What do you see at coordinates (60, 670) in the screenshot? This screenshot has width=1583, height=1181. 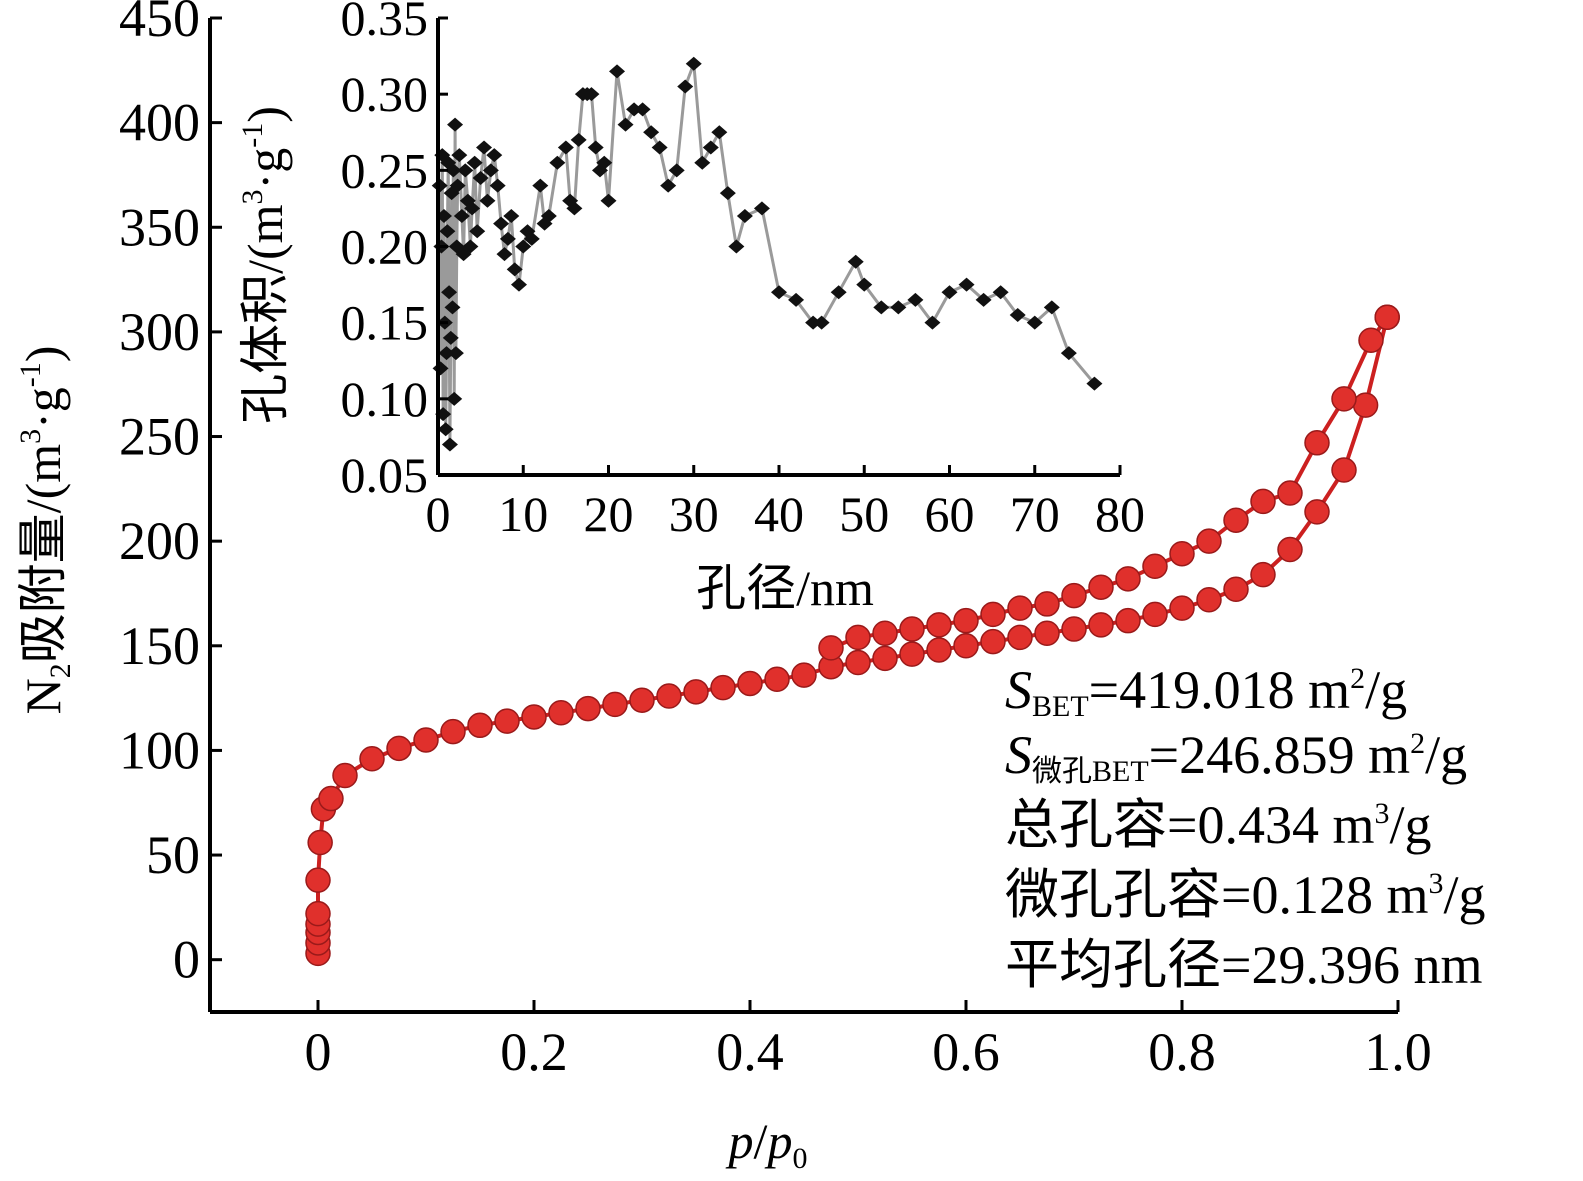 I see `y-title-n-sub: 2` at bounding box center [60, 670].